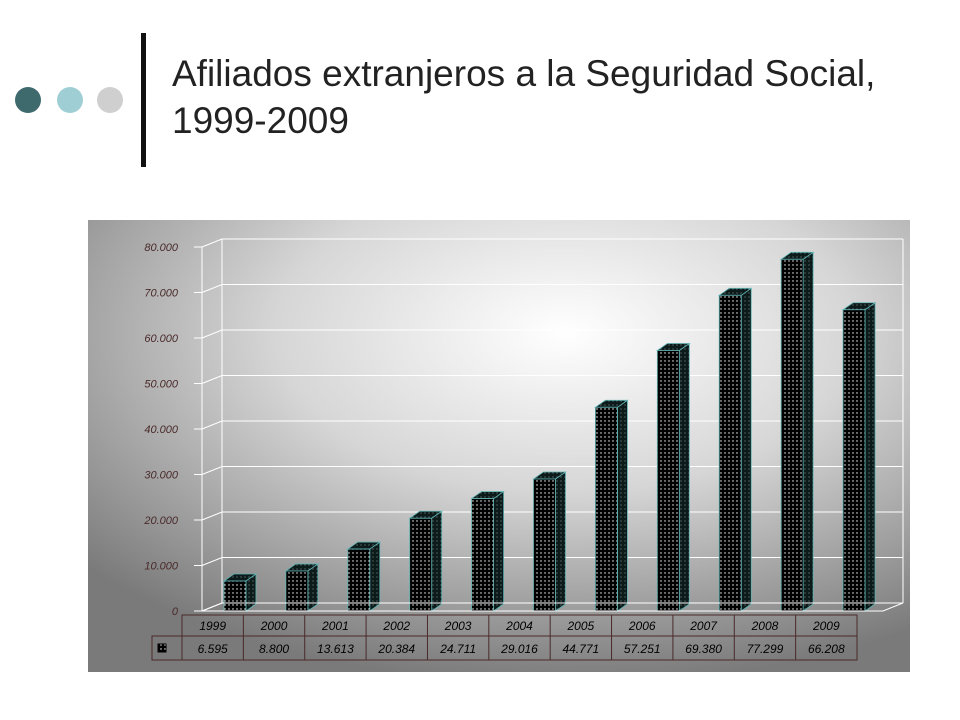 This screenshot has width=960, height=720. What do you see at coordinates (161, 339) in the screenshot?
I see `y-tick-label: 60.000` at bounding box center [161, 339].